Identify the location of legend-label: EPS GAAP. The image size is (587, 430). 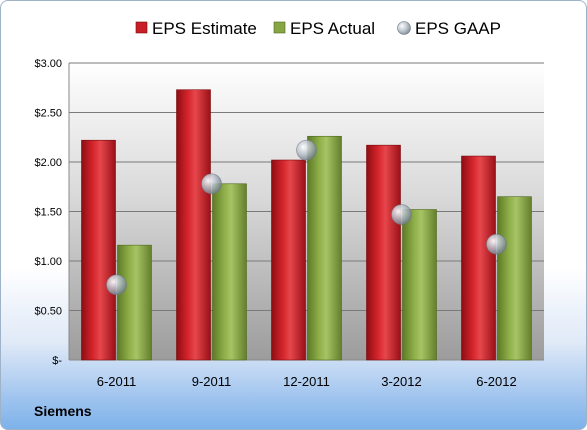
(458, 28).